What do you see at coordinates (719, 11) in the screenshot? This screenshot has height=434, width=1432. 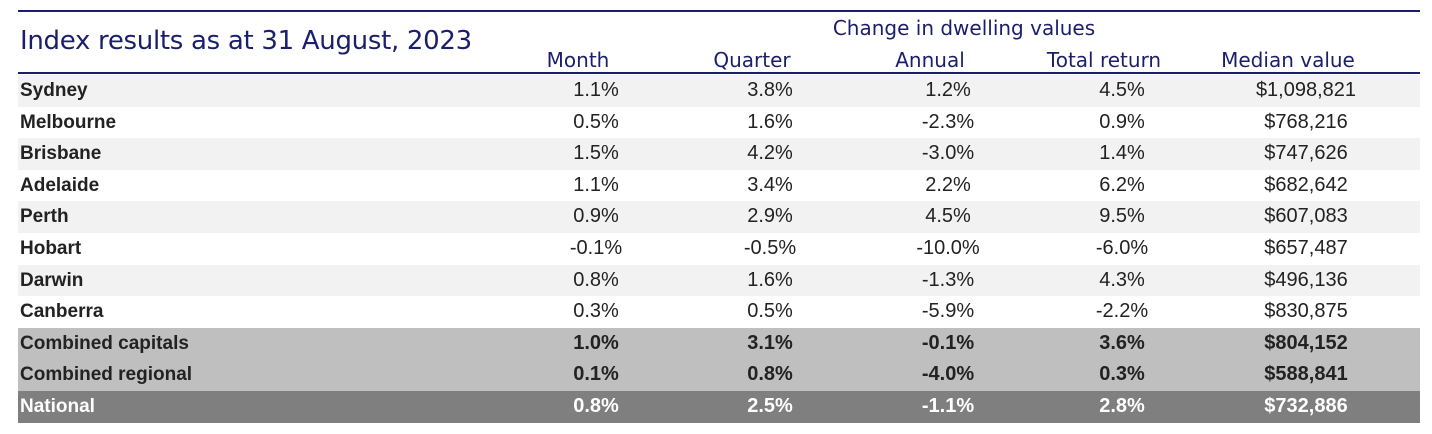 I see `top-rule` at bounding box center [719, 11].